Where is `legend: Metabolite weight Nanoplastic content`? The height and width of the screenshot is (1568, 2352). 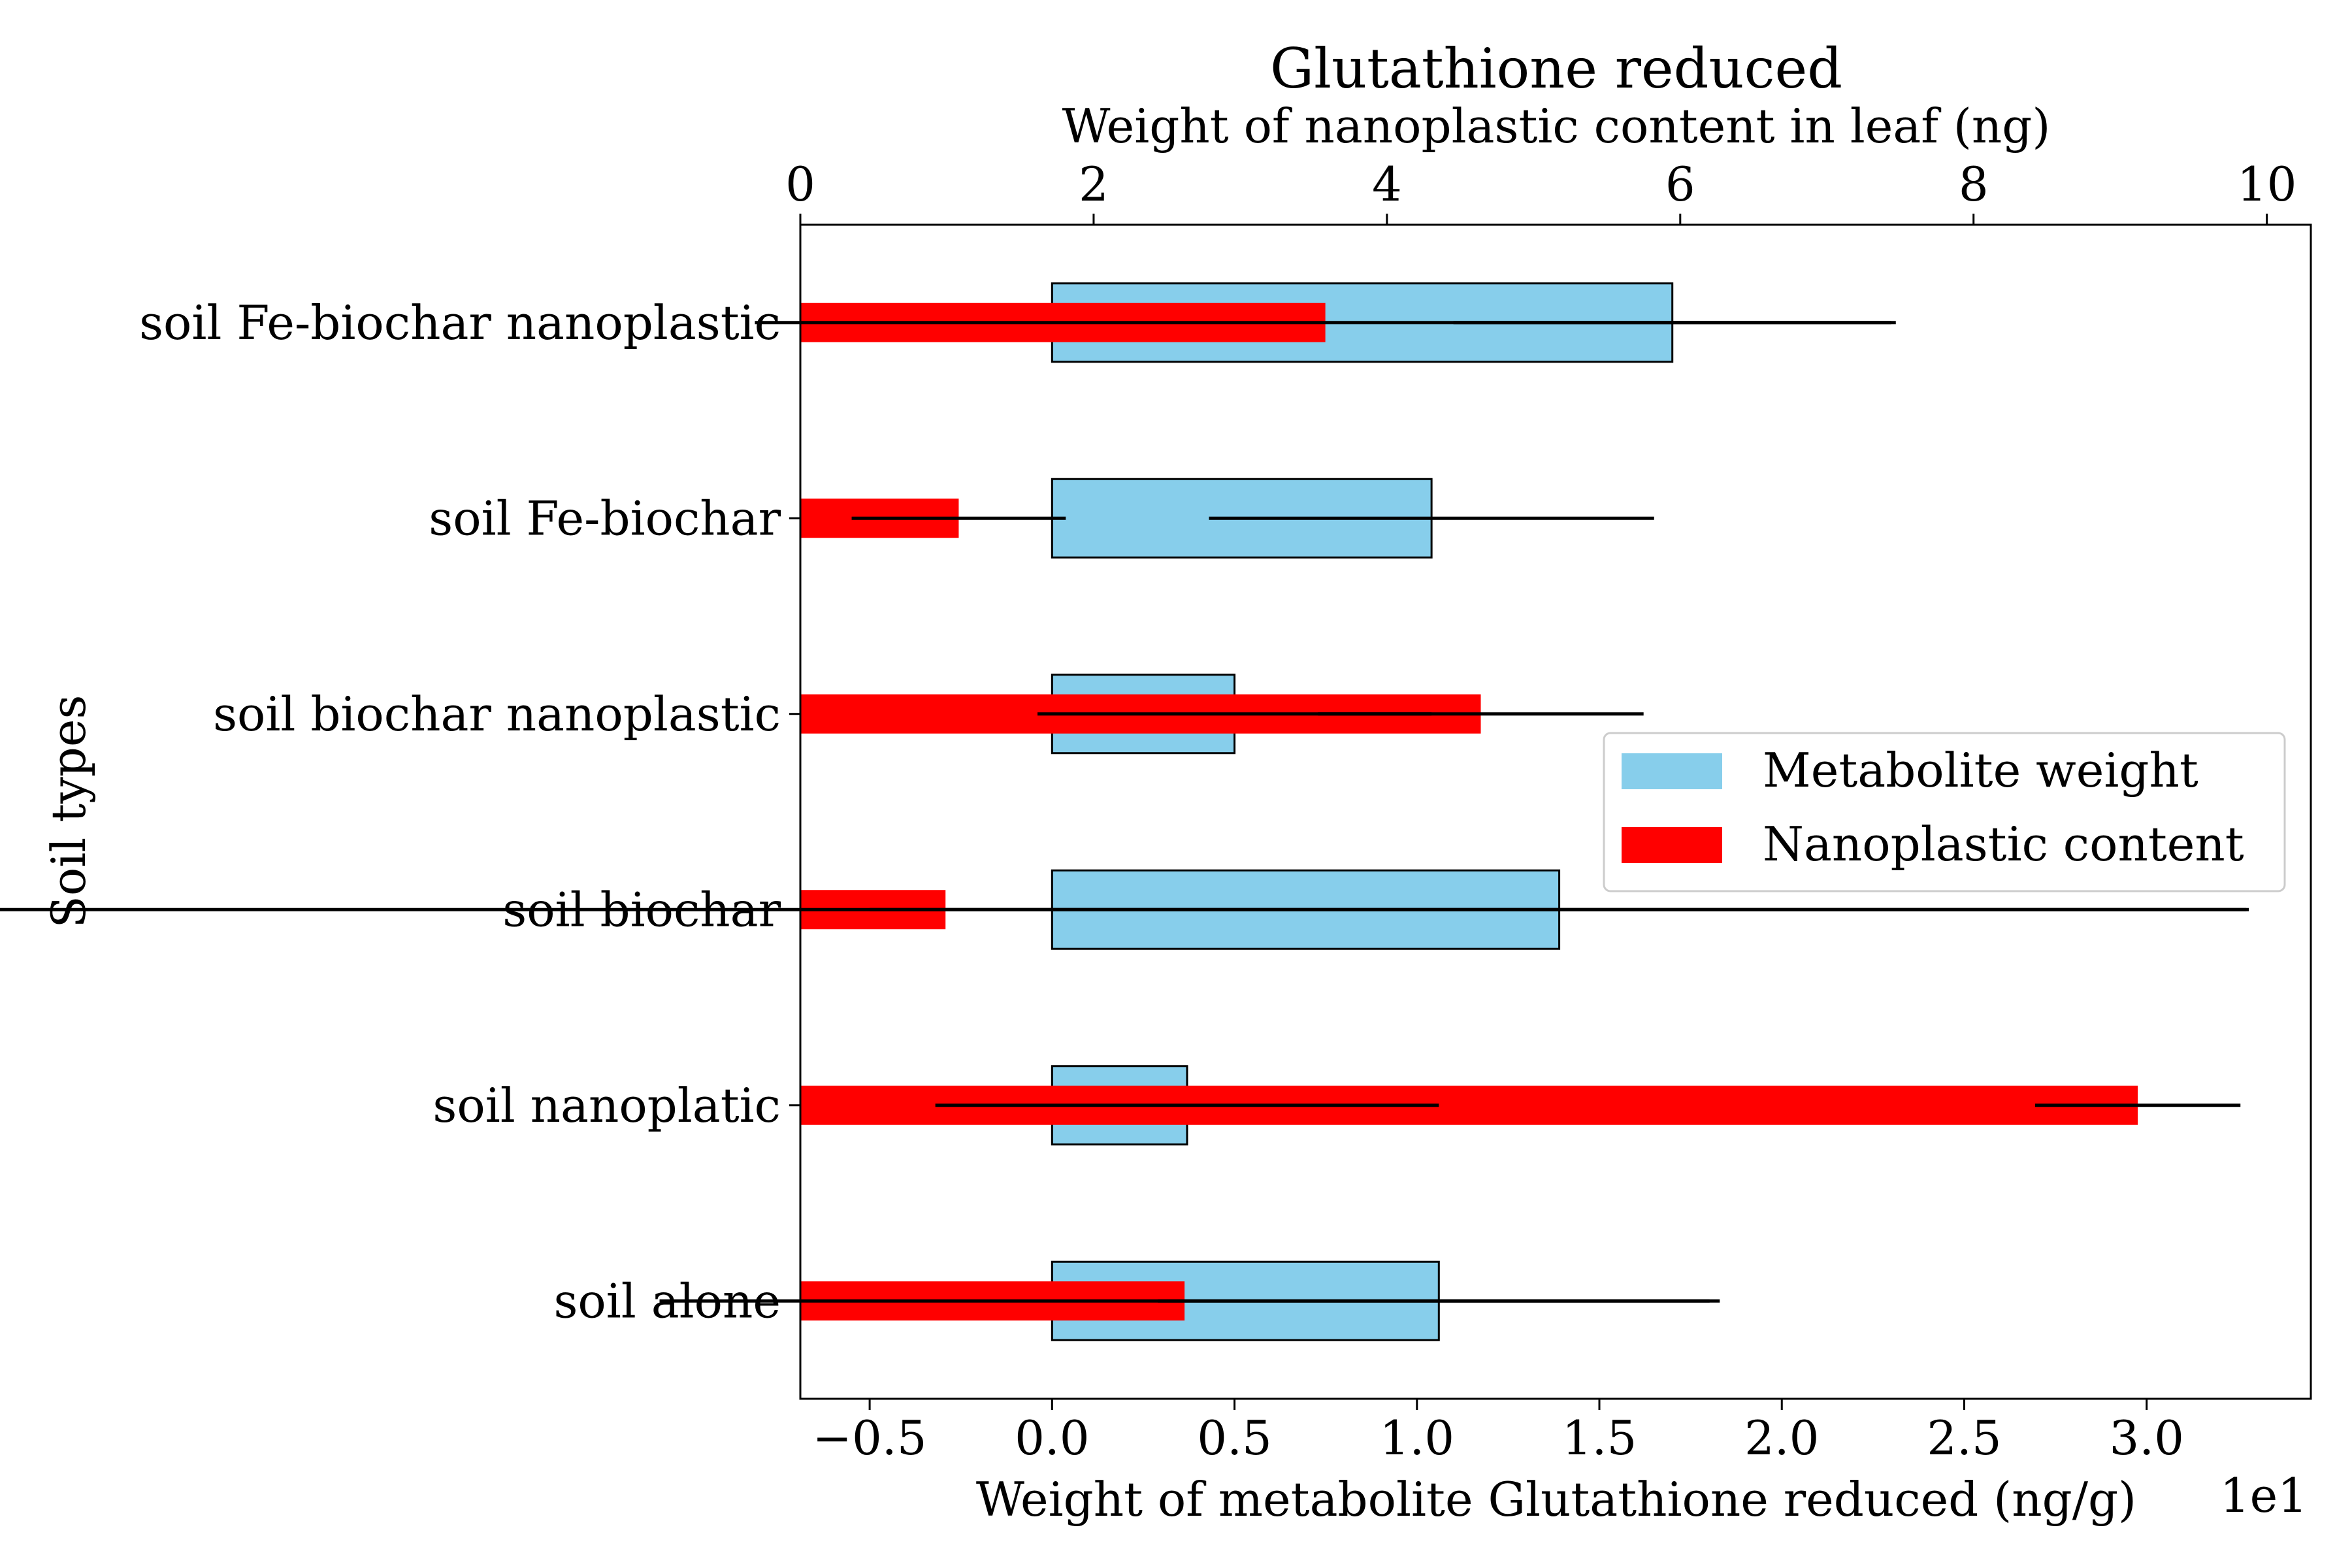 legend: Metabolite weight Nanoplastic content is located at coordinates (1944, 812).